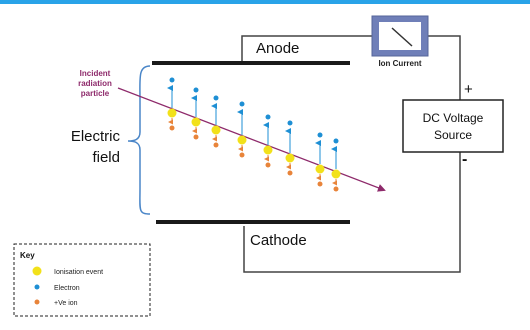 This screenshot has height=330, width=530. What do you see at coordinates (66, 303) in the screenshot?
I see `key-label-ve-ion: +Ve ion` at bounding box center [66, 303].